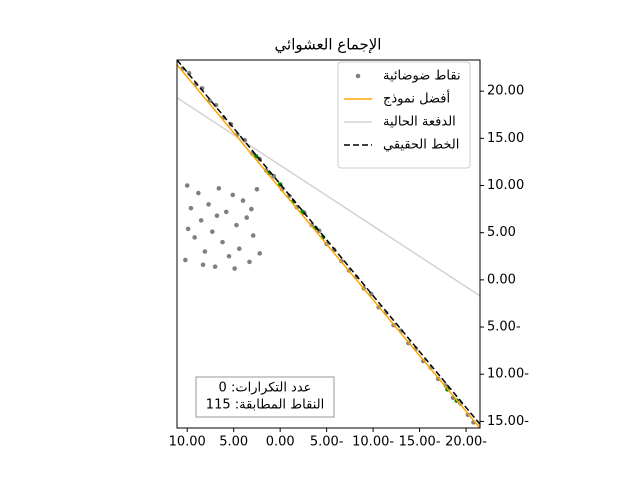  I want to click on x-tick-label: 15.00-, so click(420, 442).